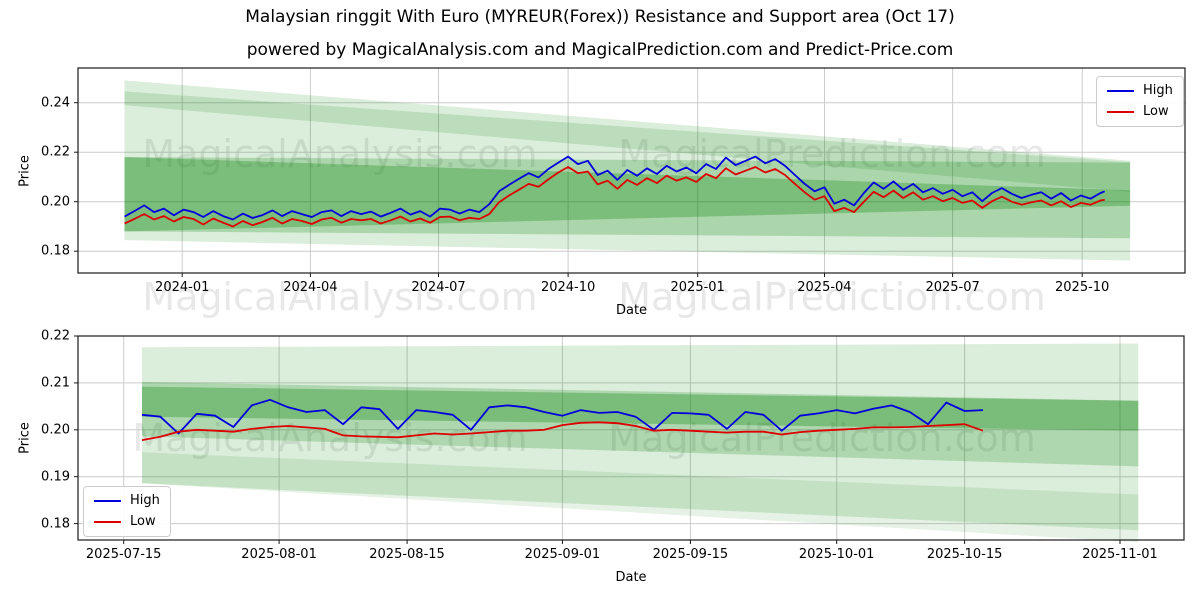 The image size is (1200, 600). I want to click on x-tick-label: 2024-10, so click(568, 287).